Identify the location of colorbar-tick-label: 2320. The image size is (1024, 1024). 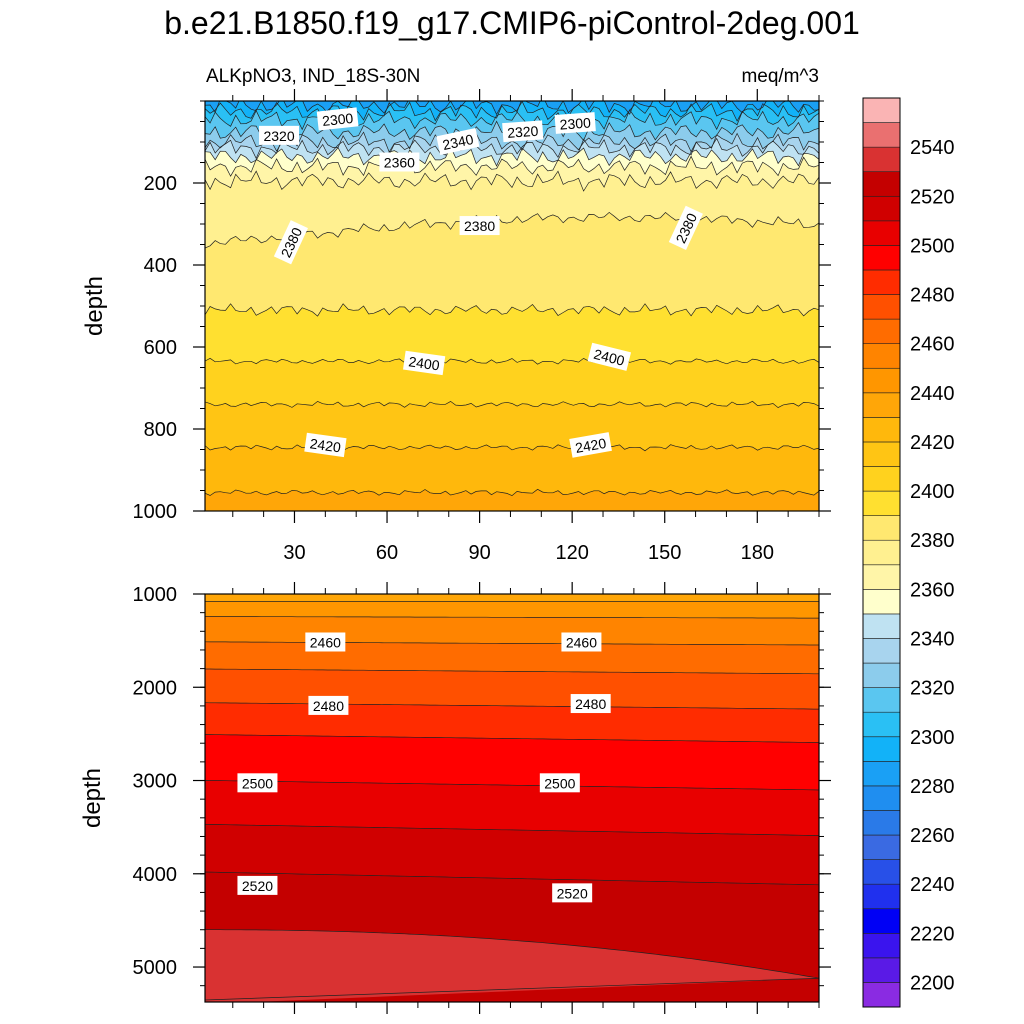
(932, 689).